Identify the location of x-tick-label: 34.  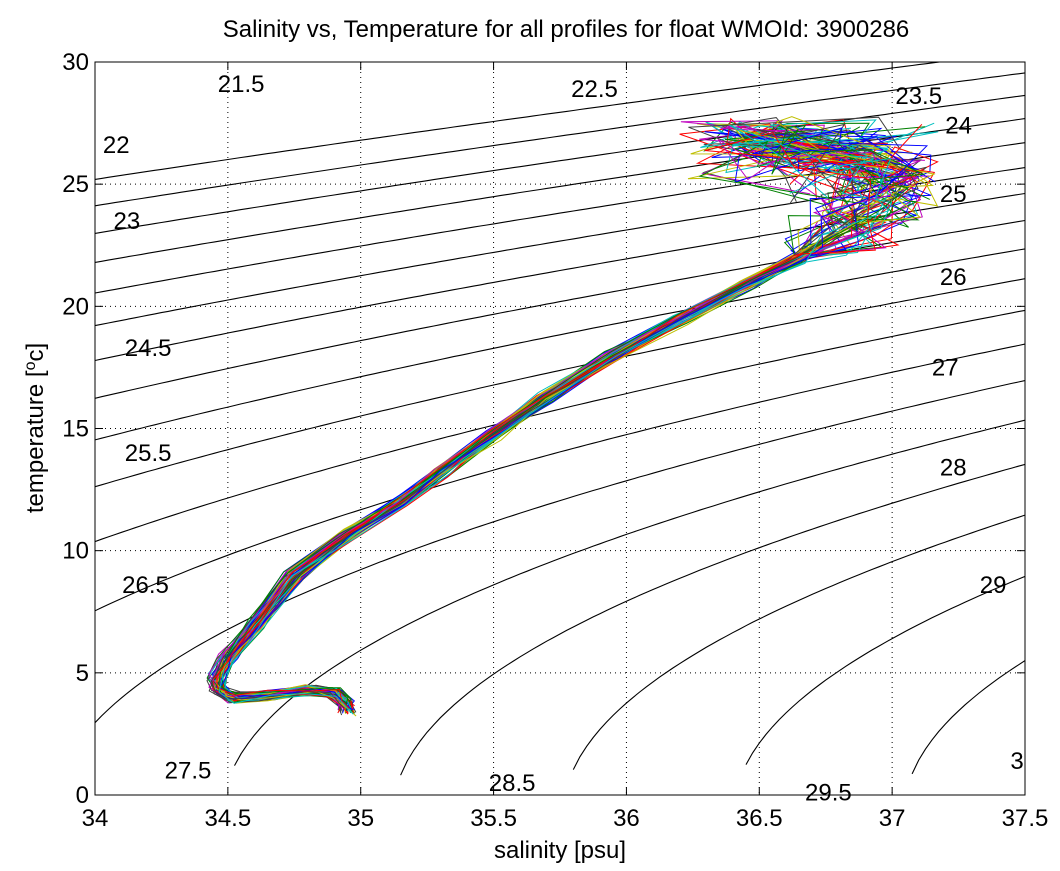
(95, 818).